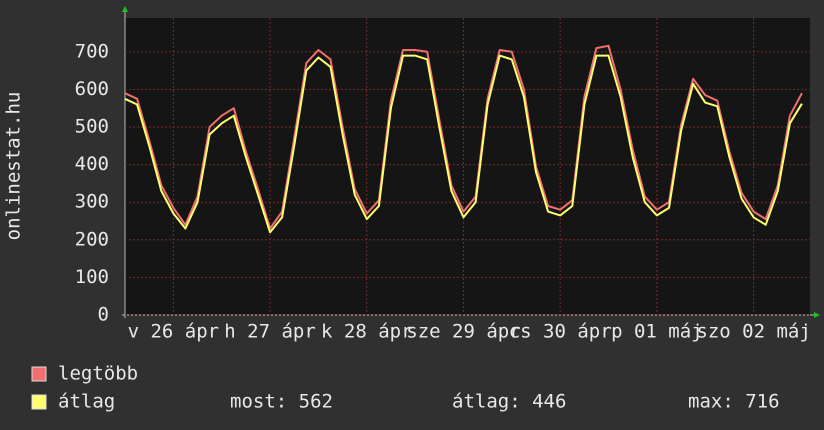 The width and height of the screenshot is (824, 430). What do you see at coordinates (657, 332) in the screenshot?
I see `x-tick-label: p 01 máj` at bounding box center [657, 332].